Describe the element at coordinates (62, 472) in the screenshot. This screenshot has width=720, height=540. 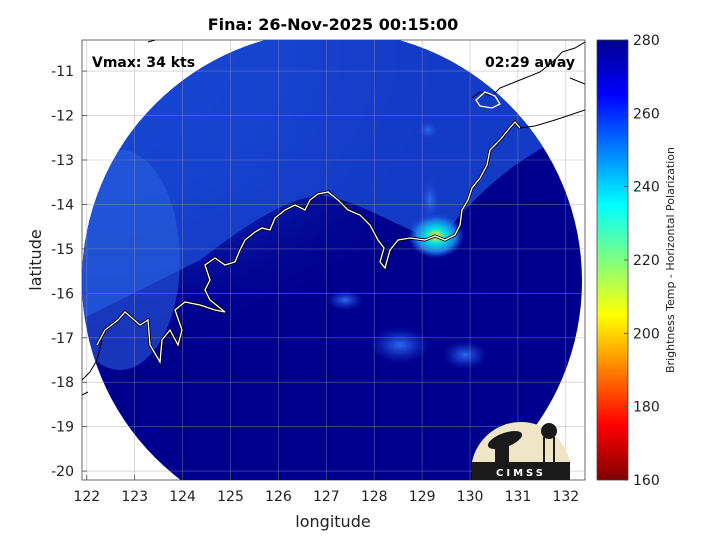
I see `y-tick-label: -20` at that location.